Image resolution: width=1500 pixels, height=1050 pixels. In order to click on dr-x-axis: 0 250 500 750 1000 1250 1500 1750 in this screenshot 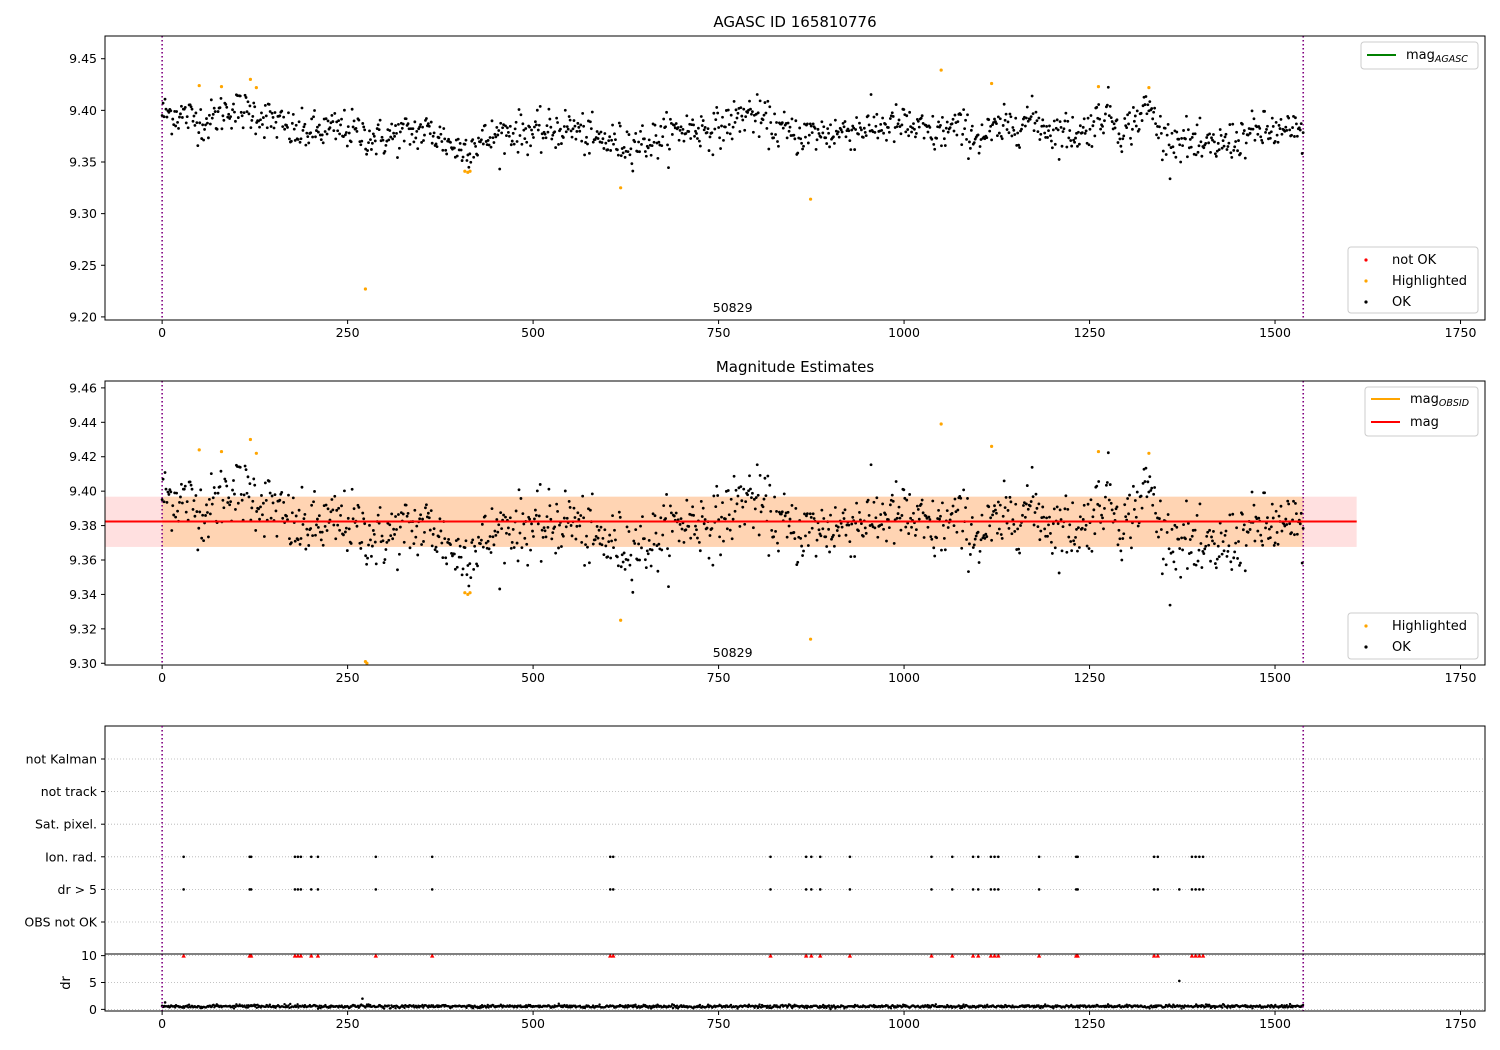, I will do `click(817, 1021)`.